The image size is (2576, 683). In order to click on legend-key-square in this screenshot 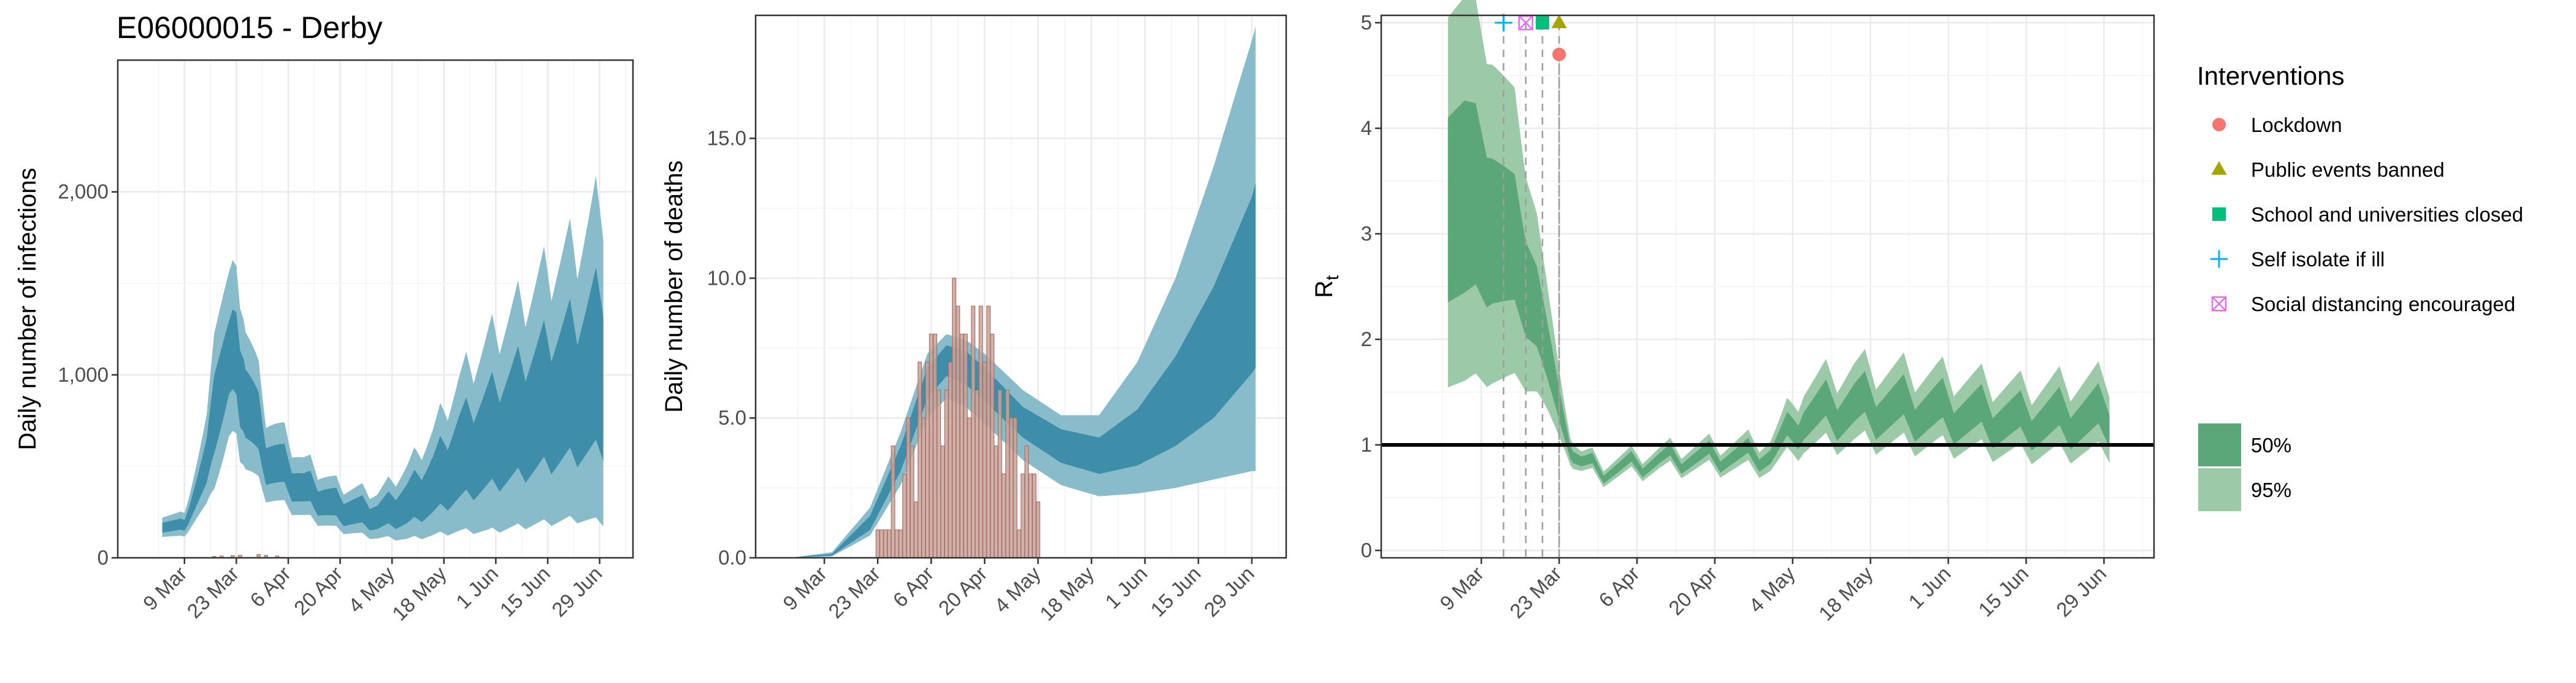, I will do `click(2219, 214)`.